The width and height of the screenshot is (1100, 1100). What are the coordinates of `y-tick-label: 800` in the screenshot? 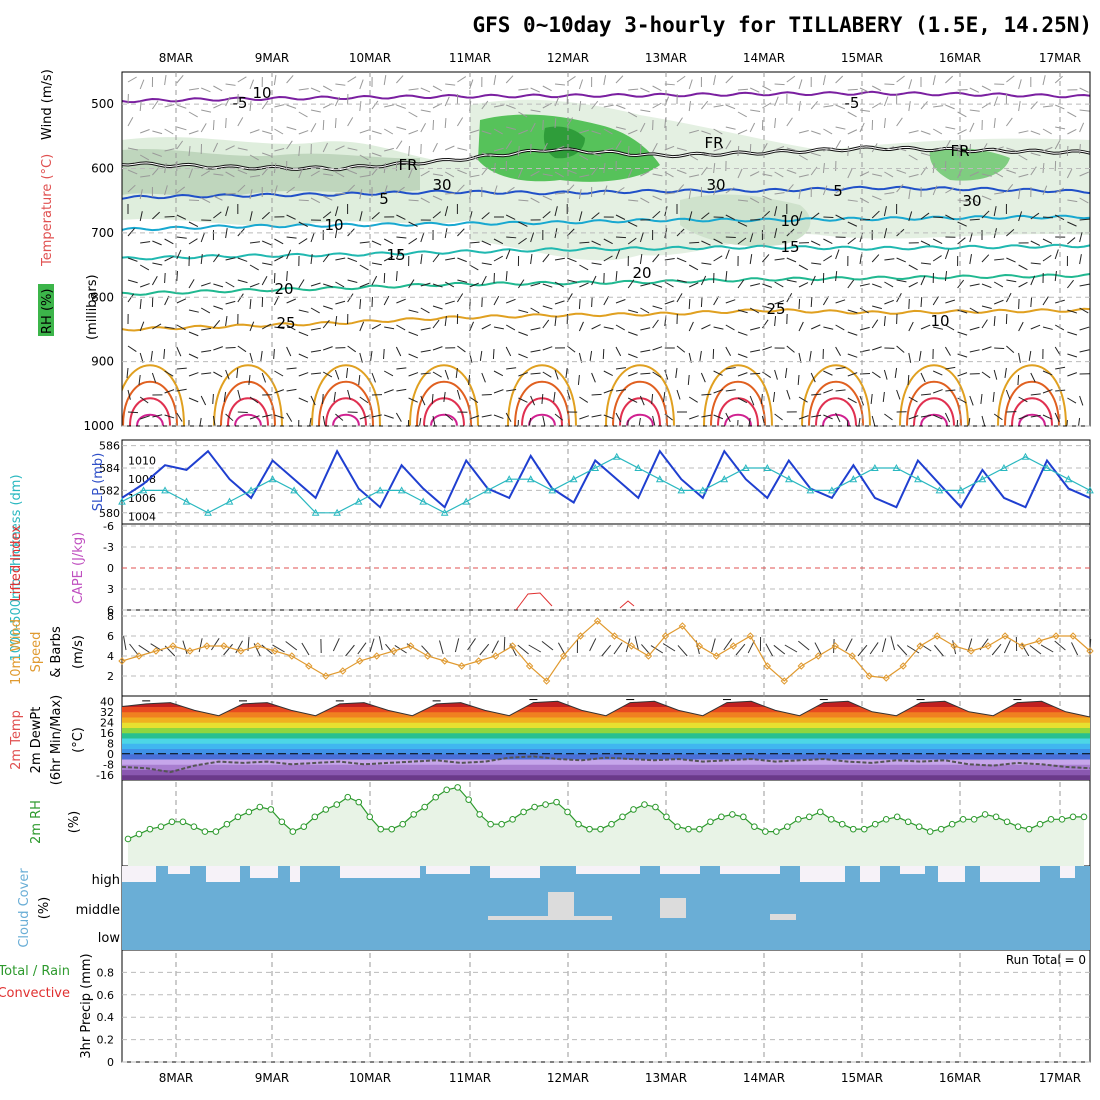 It's located at (102, 297).